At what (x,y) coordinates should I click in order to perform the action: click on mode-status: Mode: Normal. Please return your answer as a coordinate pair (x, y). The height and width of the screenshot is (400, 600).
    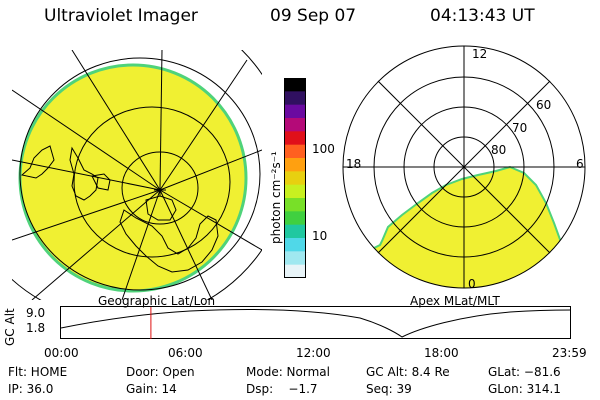
    Looking at the image, I should click on (288, 372).